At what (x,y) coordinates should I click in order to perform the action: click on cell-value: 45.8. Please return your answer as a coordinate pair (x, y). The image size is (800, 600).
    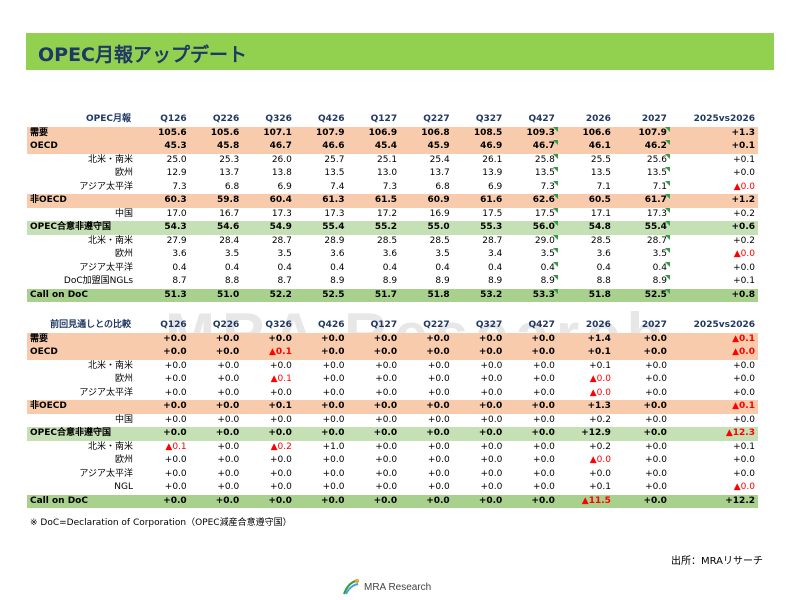
    Looking at the image, I should click on (216, 147).